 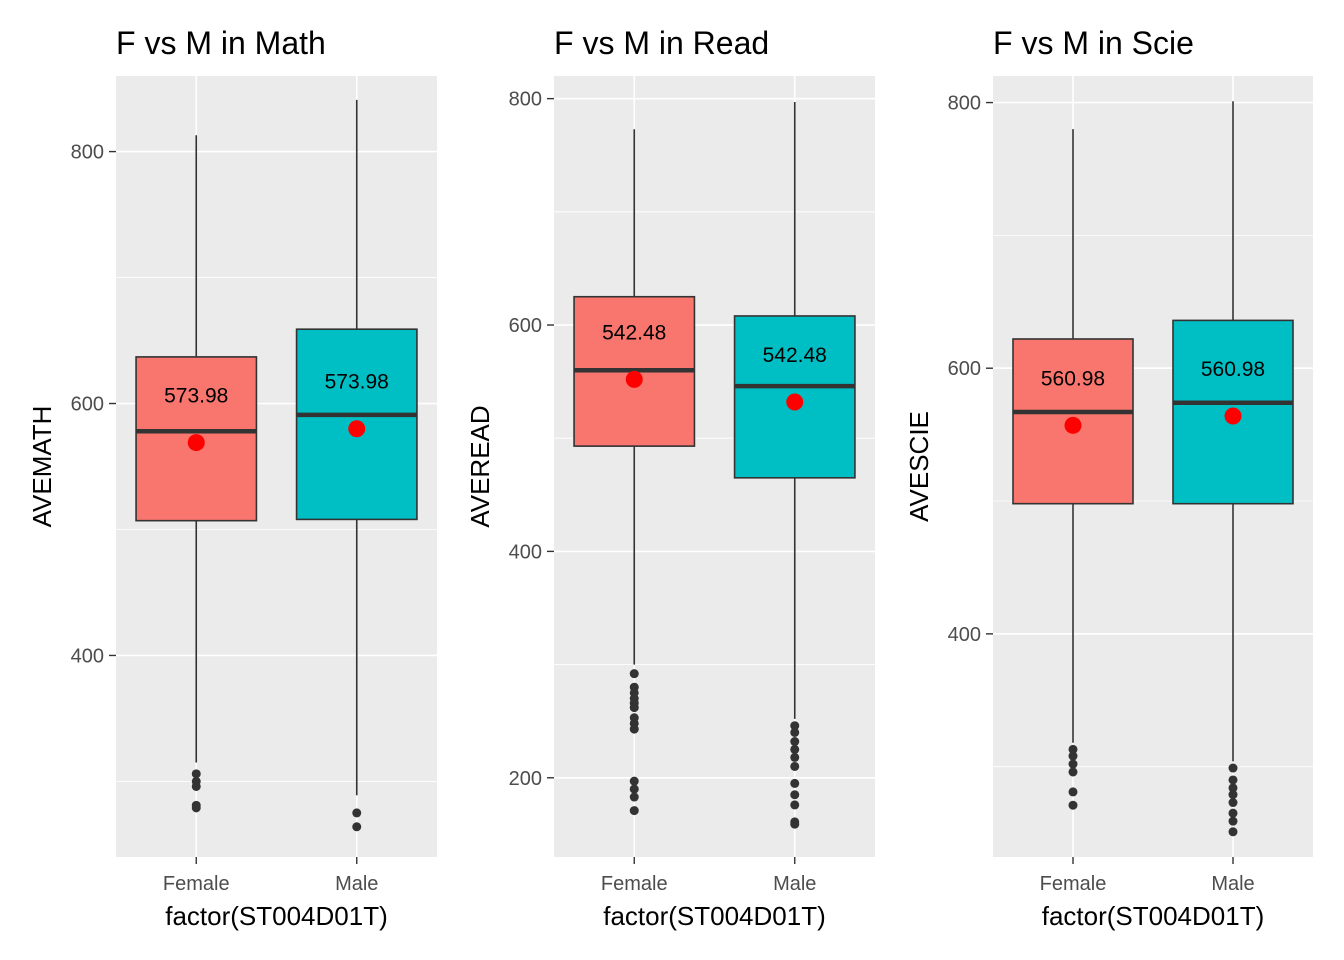 I want to click on chart-title-math: F vs M in Math, so click(x=221, y=43).